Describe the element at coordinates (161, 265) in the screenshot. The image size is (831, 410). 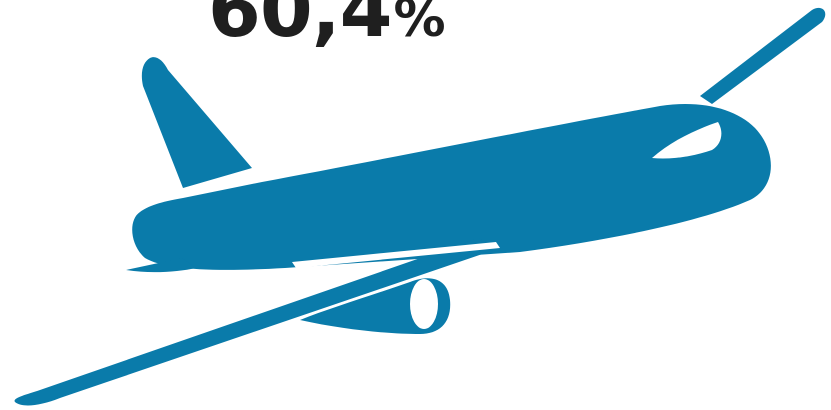
I see `tail-stabilizer` at that location.